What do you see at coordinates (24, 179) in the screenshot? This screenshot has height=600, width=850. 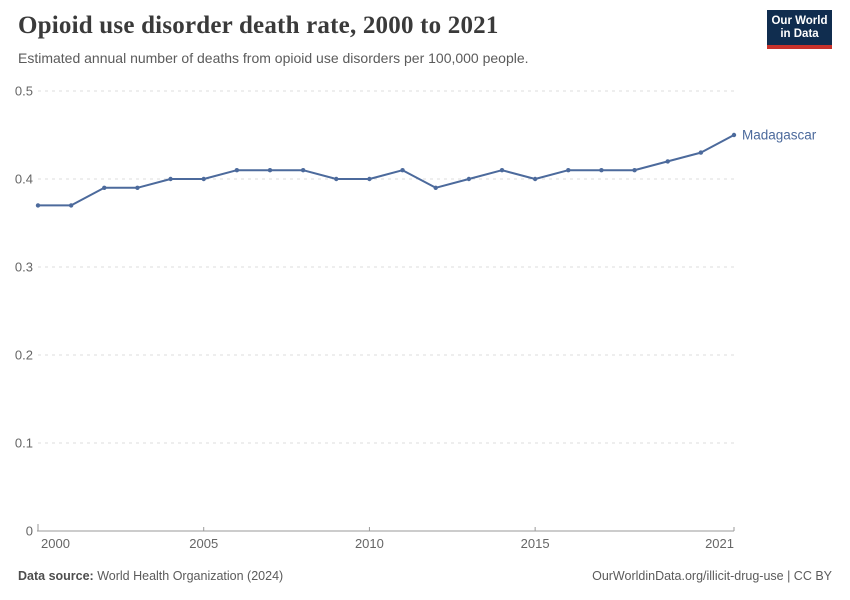 I see `y-tick-label: 0.4` at bounding box center [24, 179].